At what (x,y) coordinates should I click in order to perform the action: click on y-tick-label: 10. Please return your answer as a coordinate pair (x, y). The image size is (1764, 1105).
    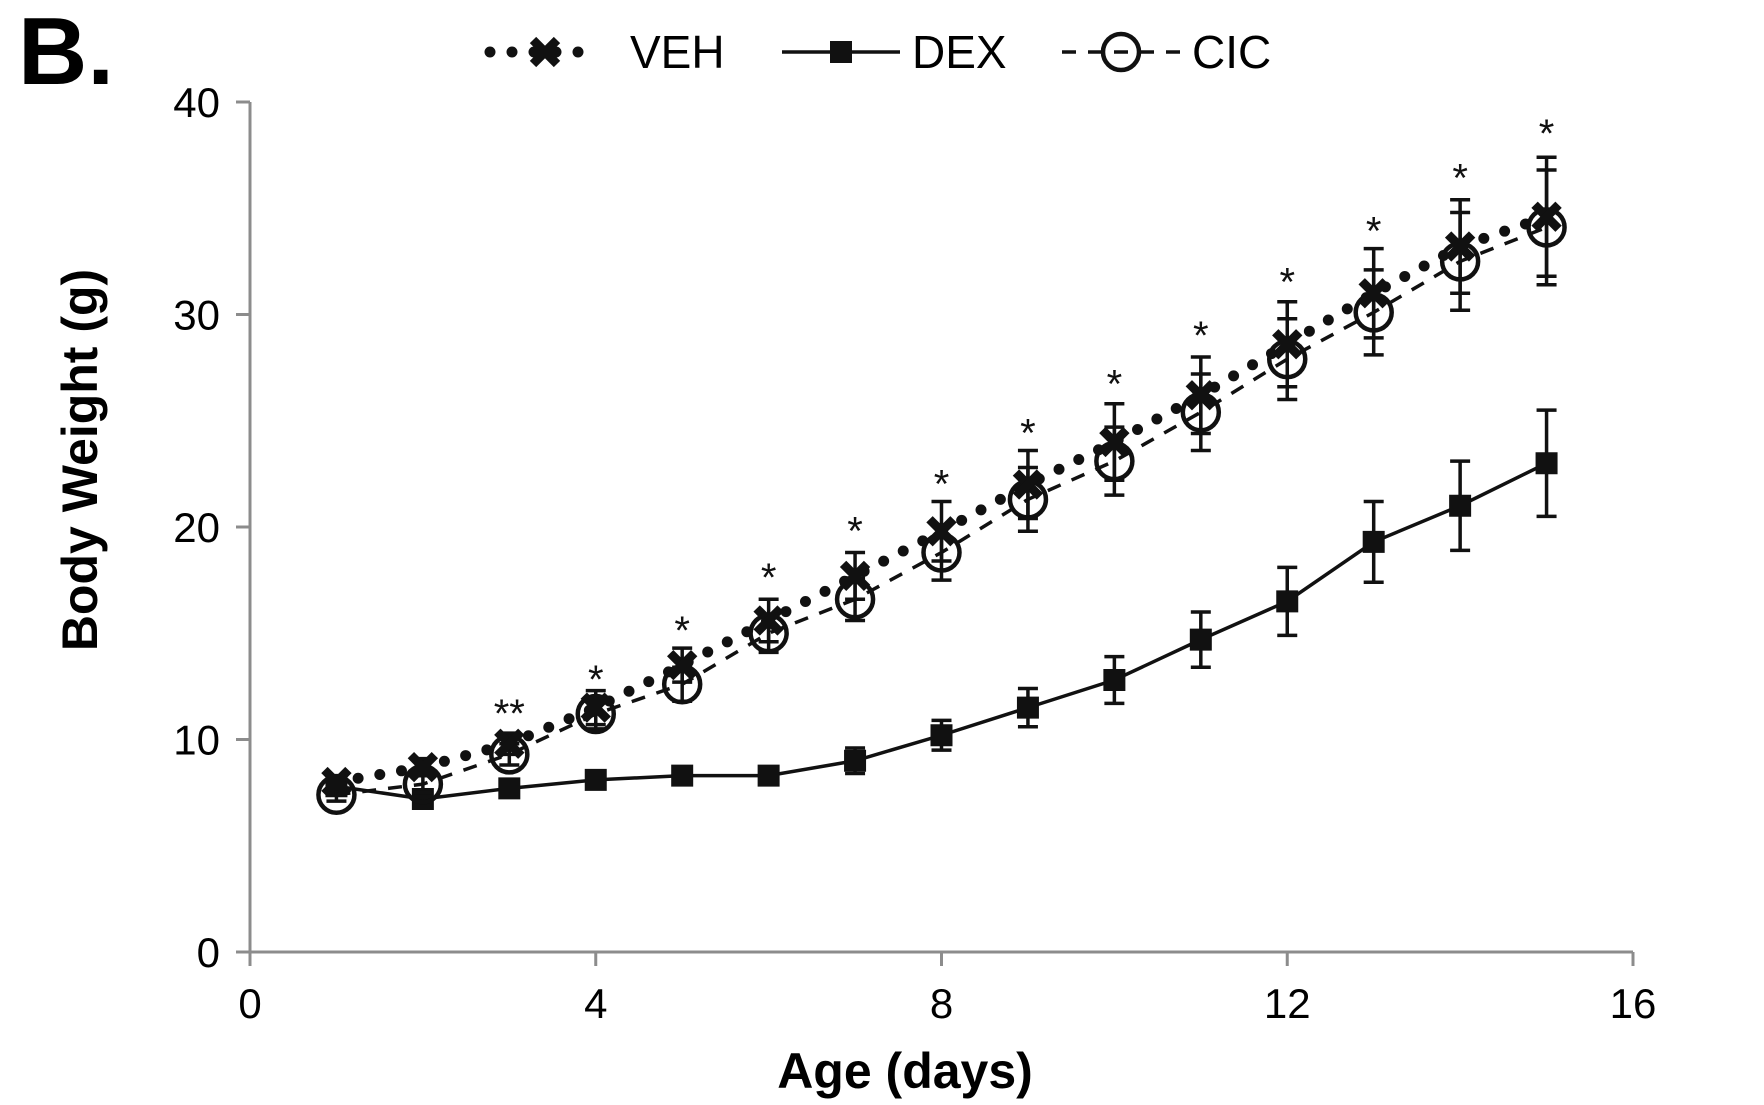
    Looking at the image, I should click on (196, 740).